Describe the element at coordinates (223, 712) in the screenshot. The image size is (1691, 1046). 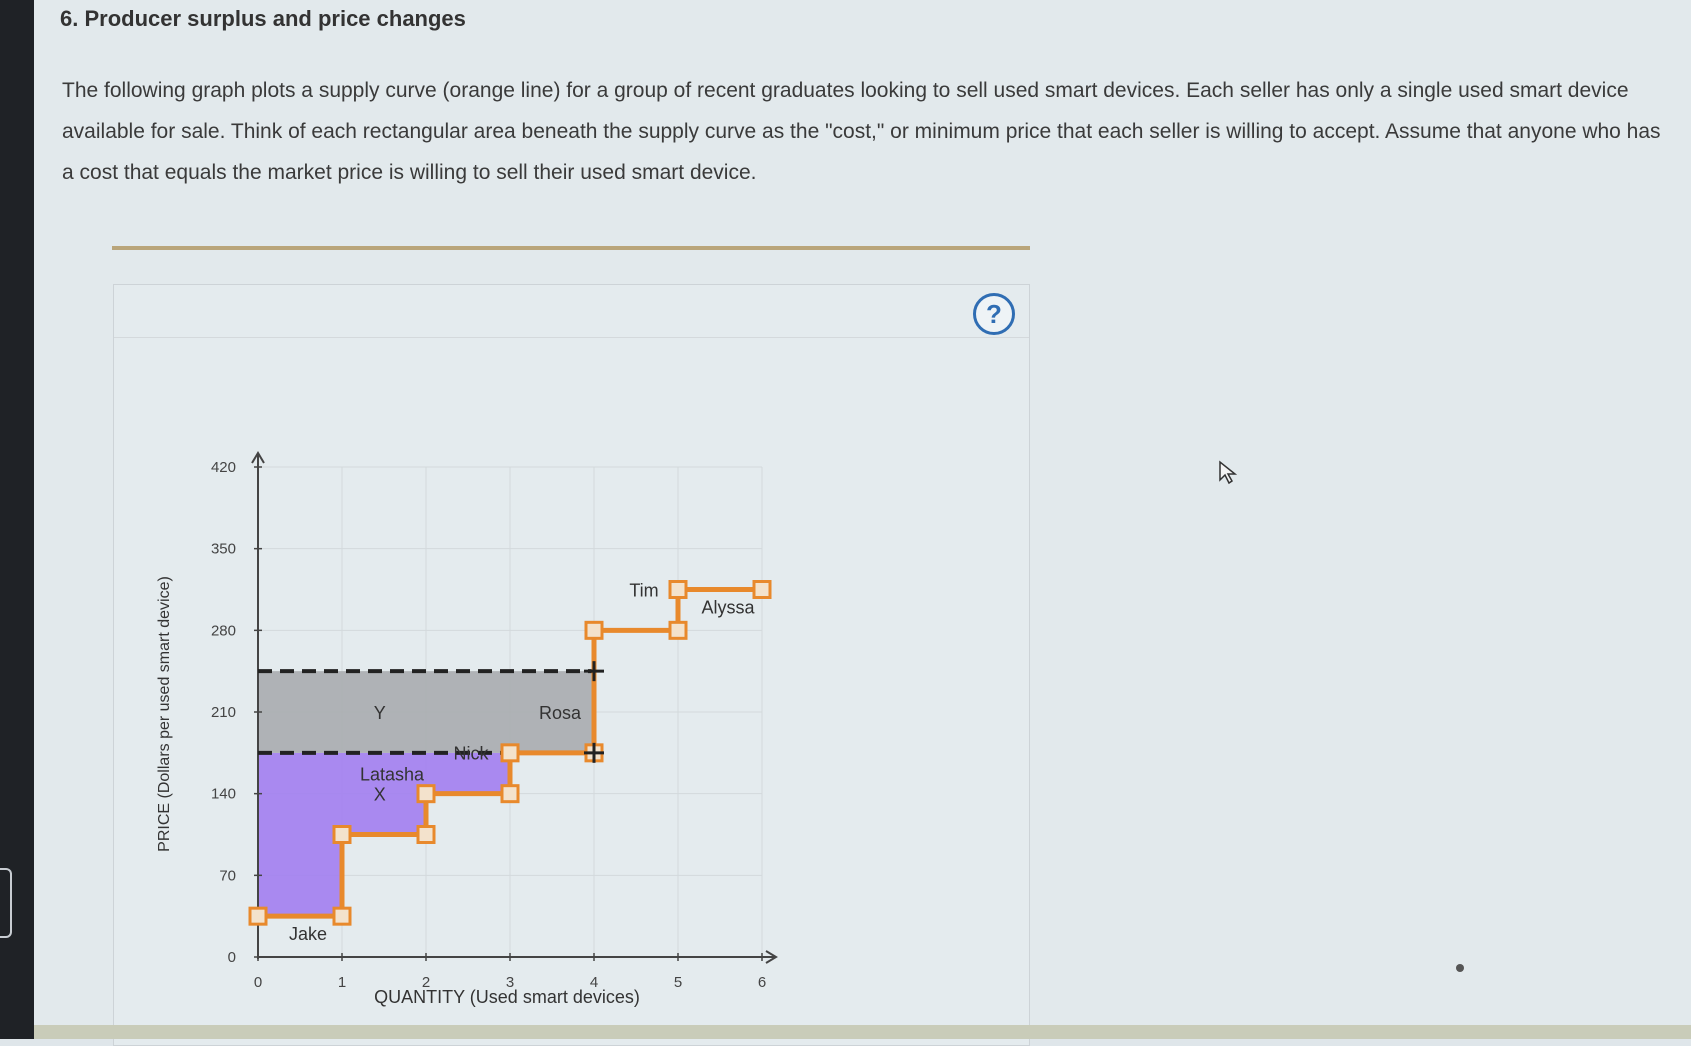
I see `y-tick-label: 210` at that location.